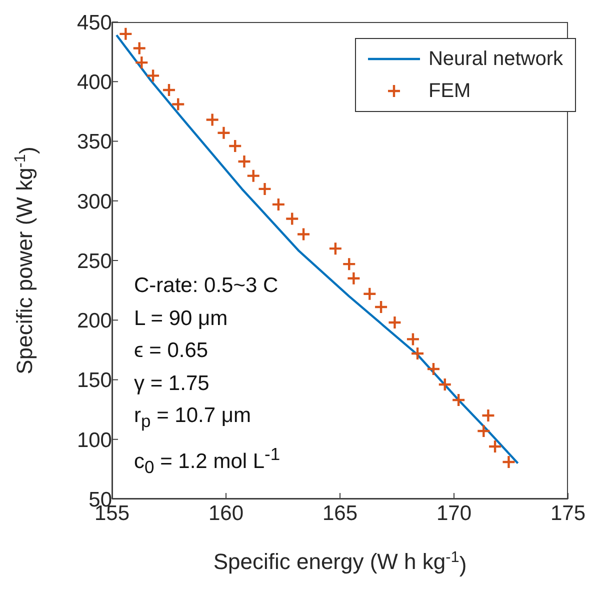 The image size is (592, 594). Describe the element at coordinates (94, 202) in the screenshot. I see `y-tick-label: 300` at that location.